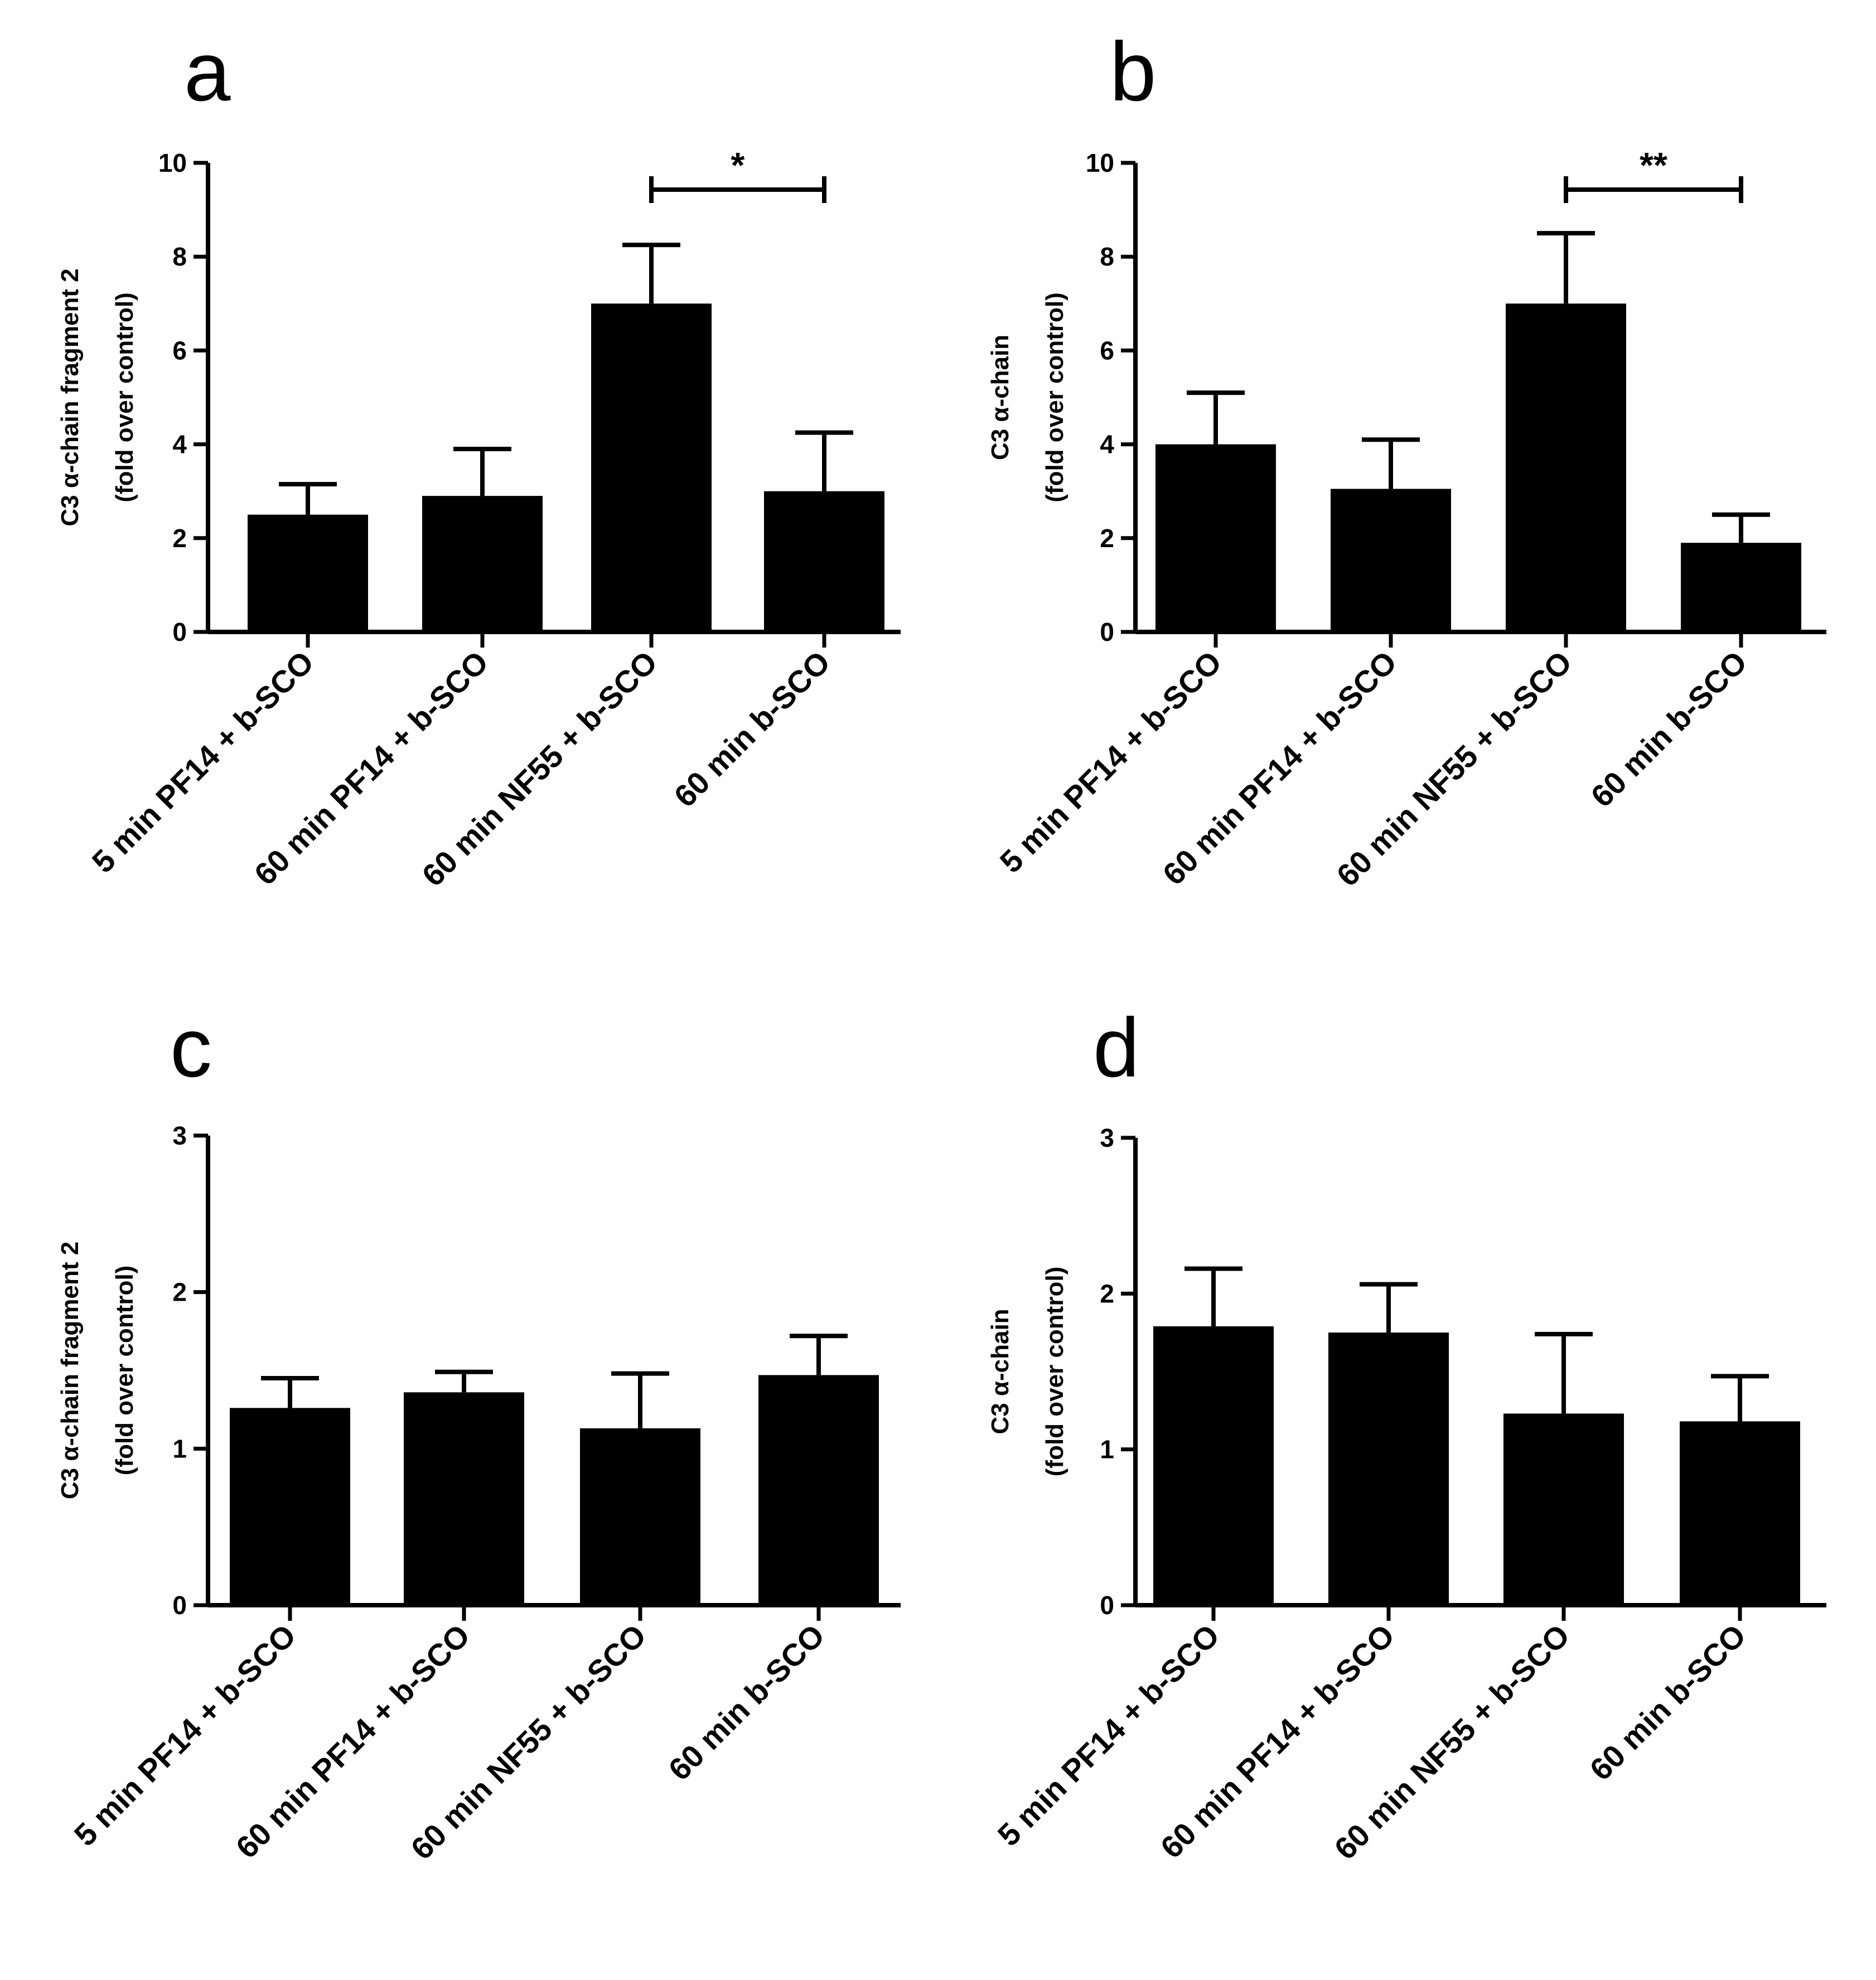 The height and width of the screenshot is (1980, 1876). What do you see at coordinates (1107, 1450) in the screenshot?
I see `panel-d-y-tick-label: 1` at bounding box center [1107, 1450].